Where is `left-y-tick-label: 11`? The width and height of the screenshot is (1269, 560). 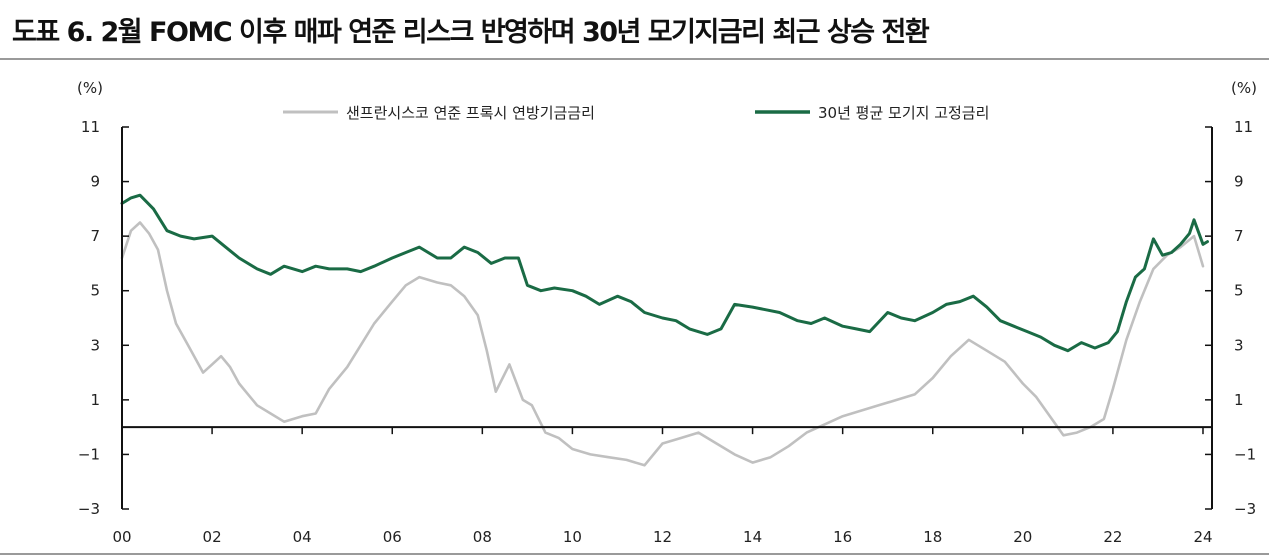
left-y-tick-label: 11 is located at coordinates (90, 127).